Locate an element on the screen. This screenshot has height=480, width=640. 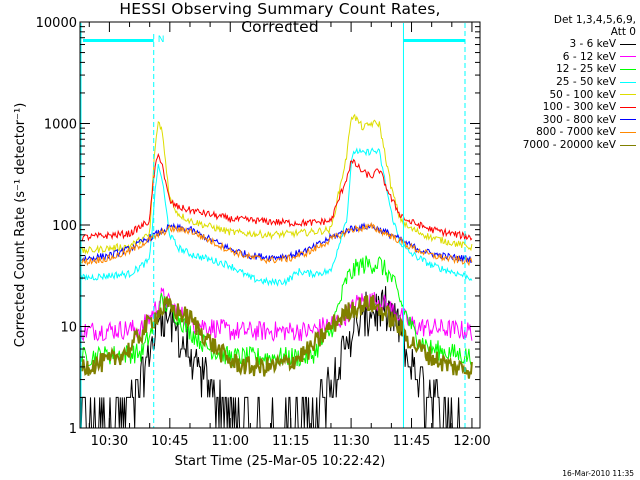
y-axis-label: Corrected Count Rate (s⁻¹ detector⁻¹) is located at coordinates (20, 225).